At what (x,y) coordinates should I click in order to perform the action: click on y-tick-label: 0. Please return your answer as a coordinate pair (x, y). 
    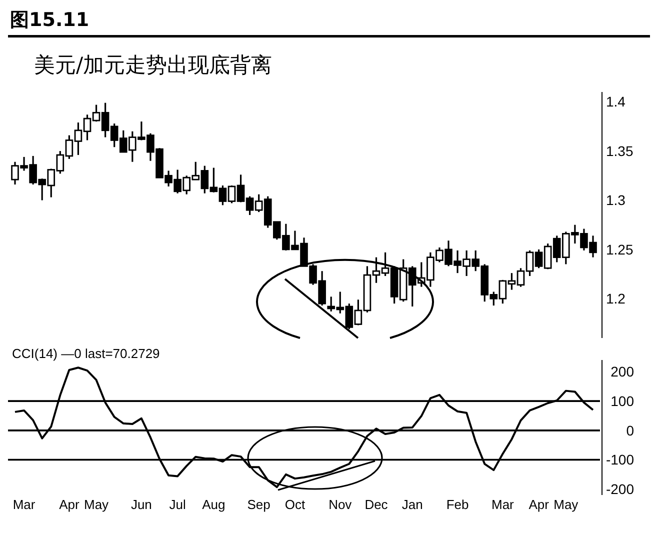
    Looking at the image, I should click on (630, 430).